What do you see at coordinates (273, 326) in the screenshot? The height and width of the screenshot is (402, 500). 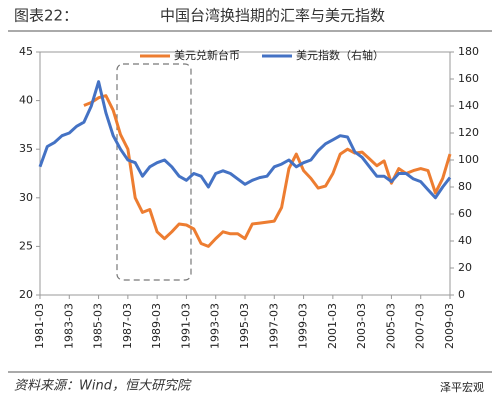 I see `x-tick-label: 1997-03` at bounding box center [273, 326].